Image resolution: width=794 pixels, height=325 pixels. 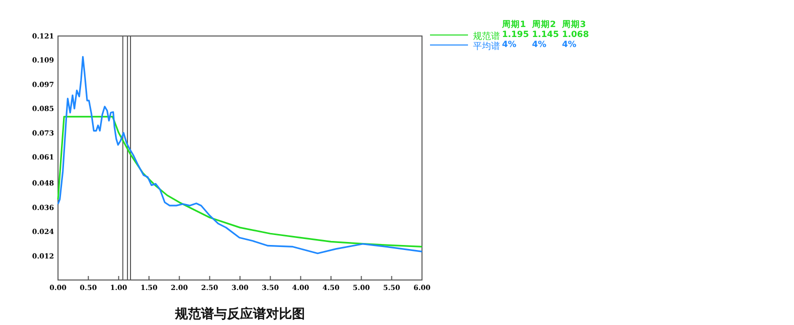 I want to click on text: 规范谱与反应谱对比图, so click(x=239, y=314).